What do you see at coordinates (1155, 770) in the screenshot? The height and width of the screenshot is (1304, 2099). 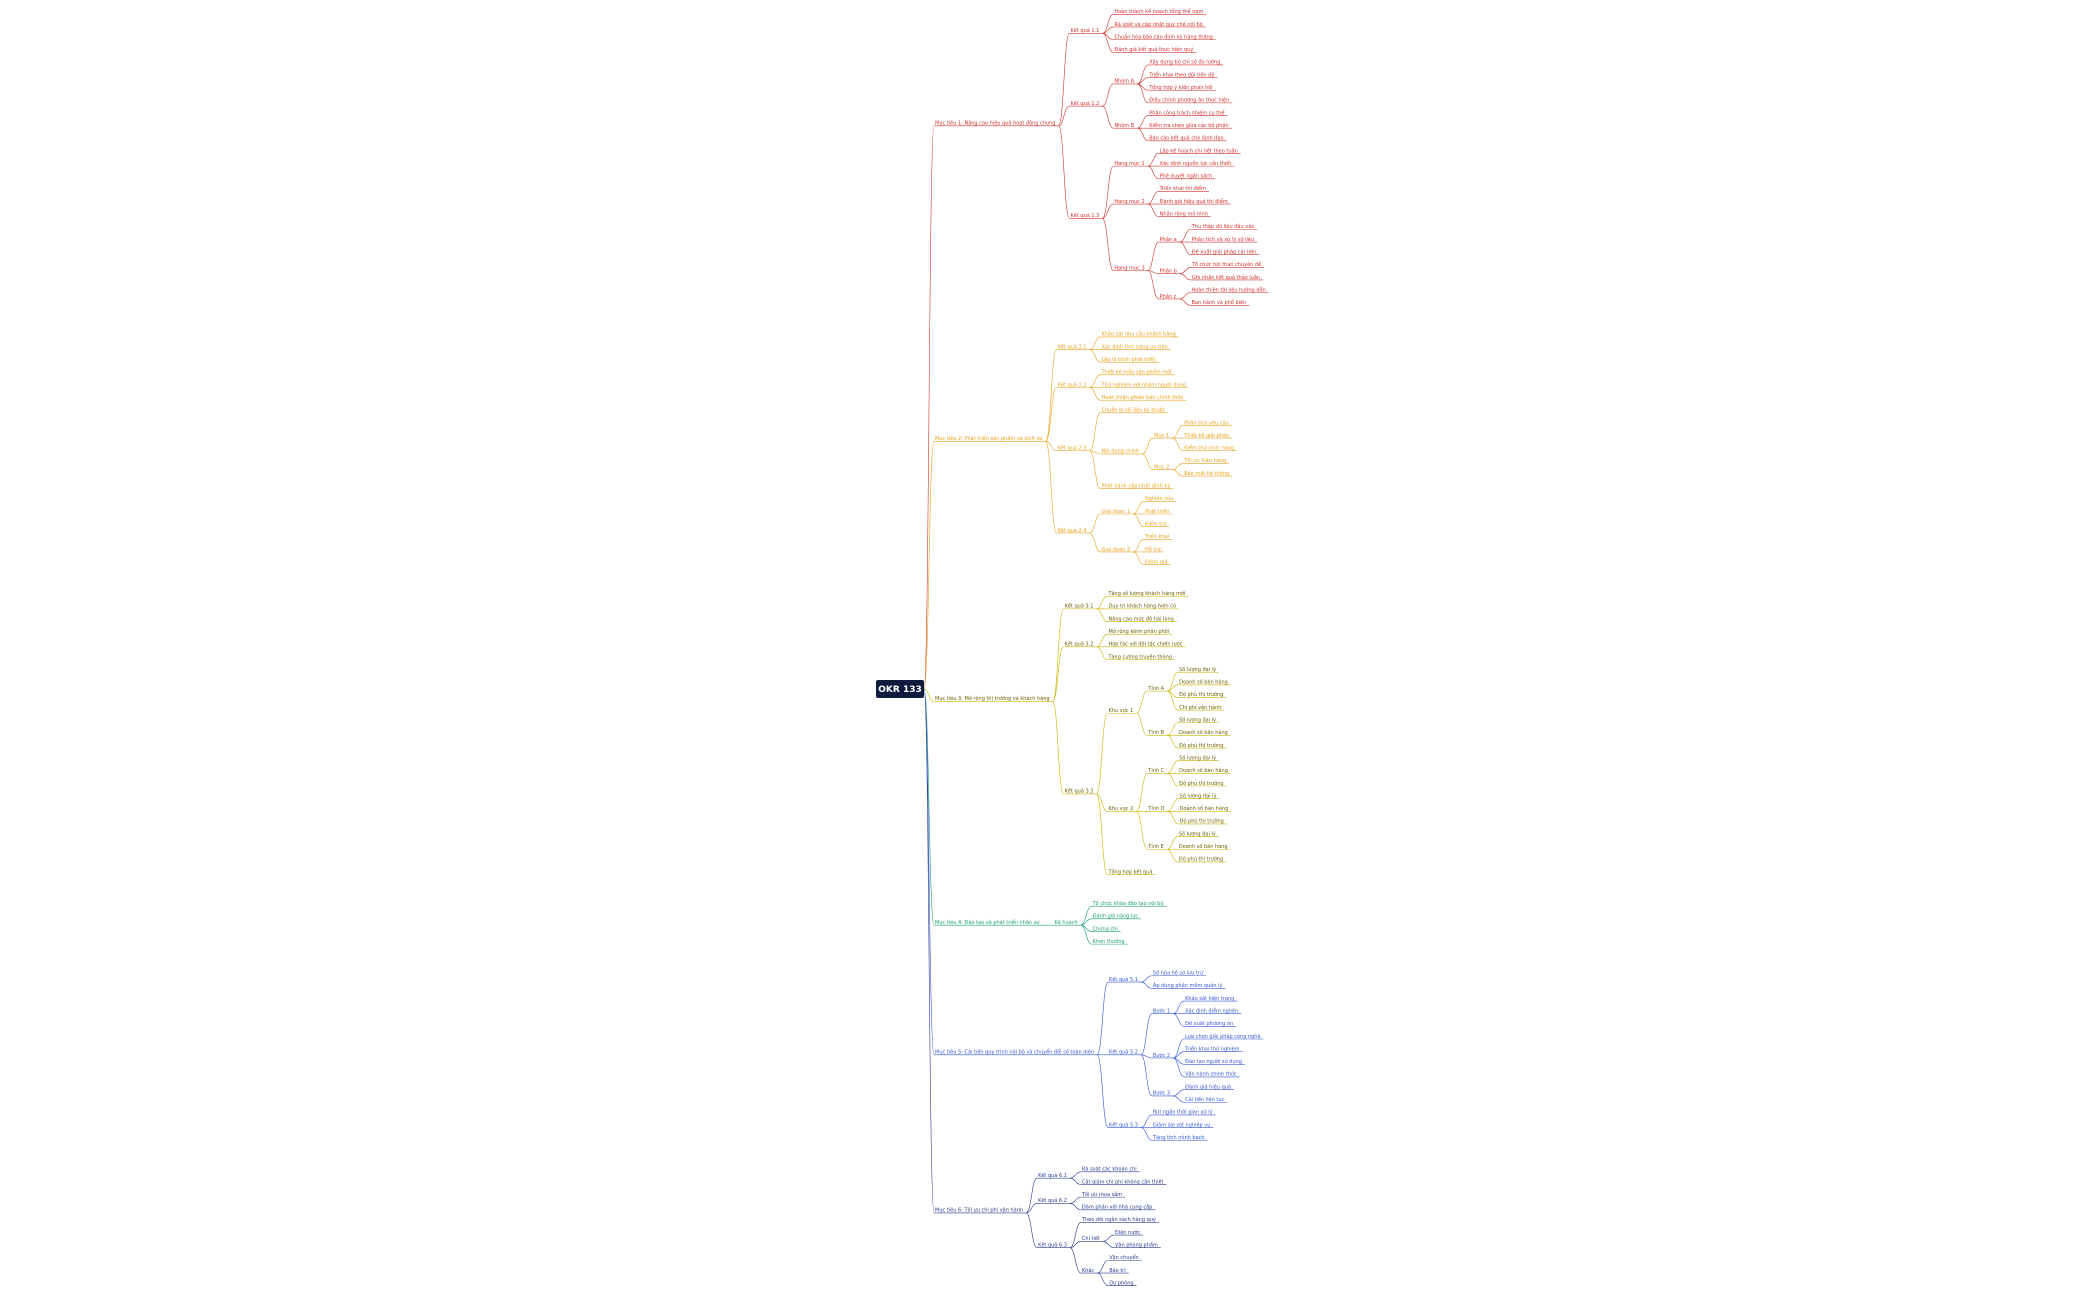 I see `node-label: Tỉnh C` at bounding box center [1155, 770].